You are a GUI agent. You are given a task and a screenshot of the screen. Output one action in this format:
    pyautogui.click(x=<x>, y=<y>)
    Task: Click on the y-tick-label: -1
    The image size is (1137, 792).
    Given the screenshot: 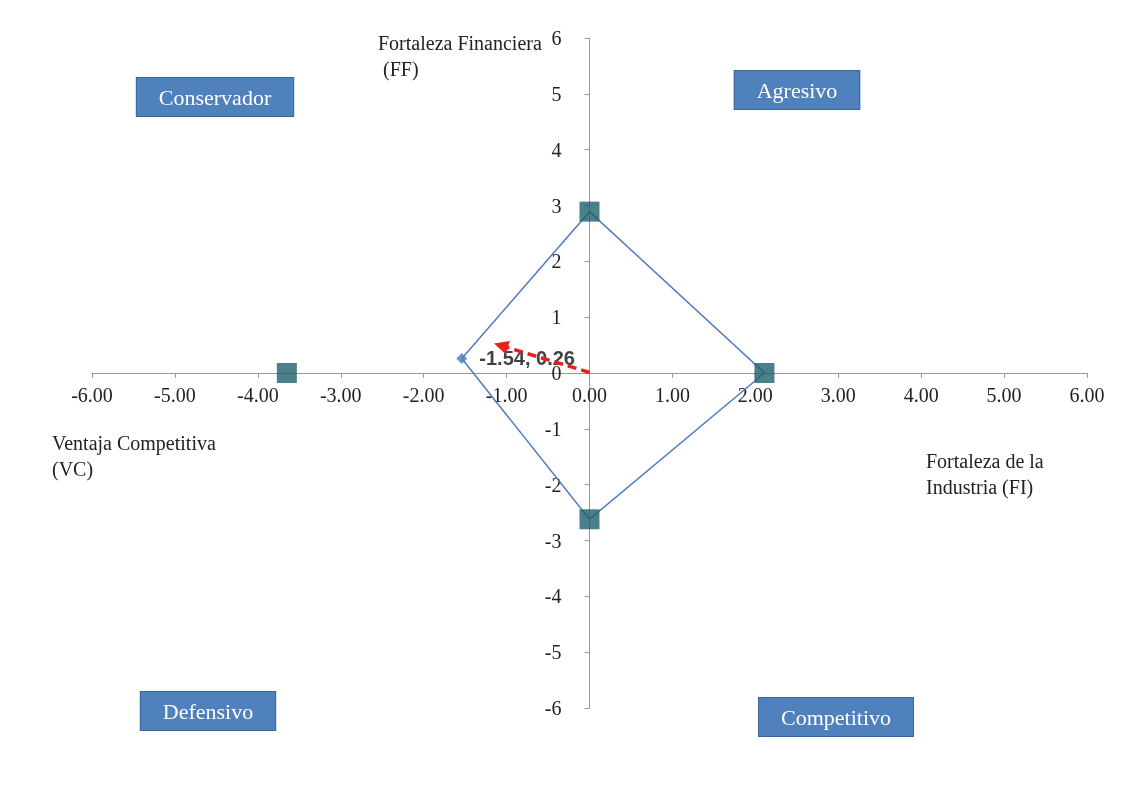 What is the action you would take?
    pyautogui.click(x=553, y=428)
    